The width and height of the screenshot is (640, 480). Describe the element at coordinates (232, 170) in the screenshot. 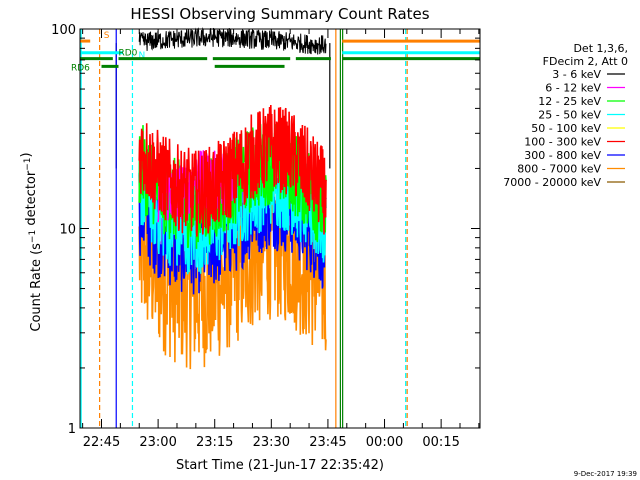

I see `series-100-300-kev-line` at that location.